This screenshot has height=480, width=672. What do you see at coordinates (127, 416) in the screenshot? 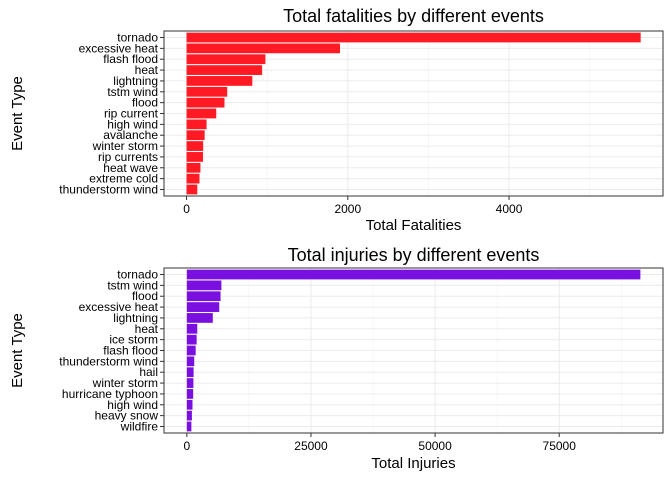
I see `injury-category-label: heavy snow` at bounding box center [127, 416].